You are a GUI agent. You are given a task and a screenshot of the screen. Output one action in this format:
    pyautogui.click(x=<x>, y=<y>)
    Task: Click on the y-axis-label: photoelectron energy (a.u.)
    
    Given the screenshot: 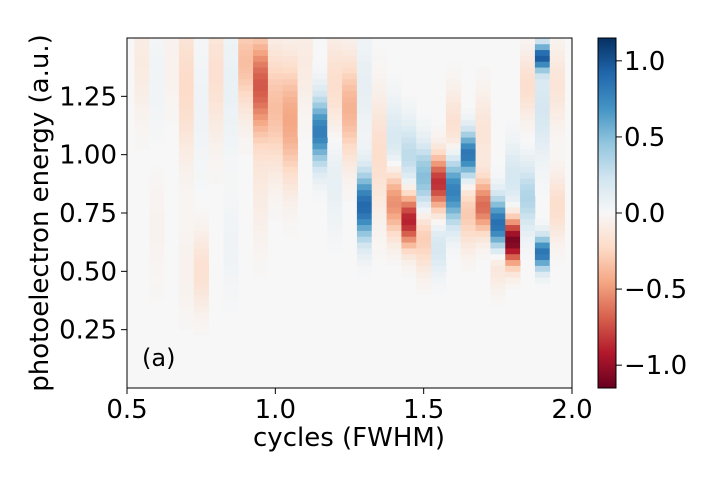 What is the action you would take?
    pyautogui.click(x=40, y=213)
    